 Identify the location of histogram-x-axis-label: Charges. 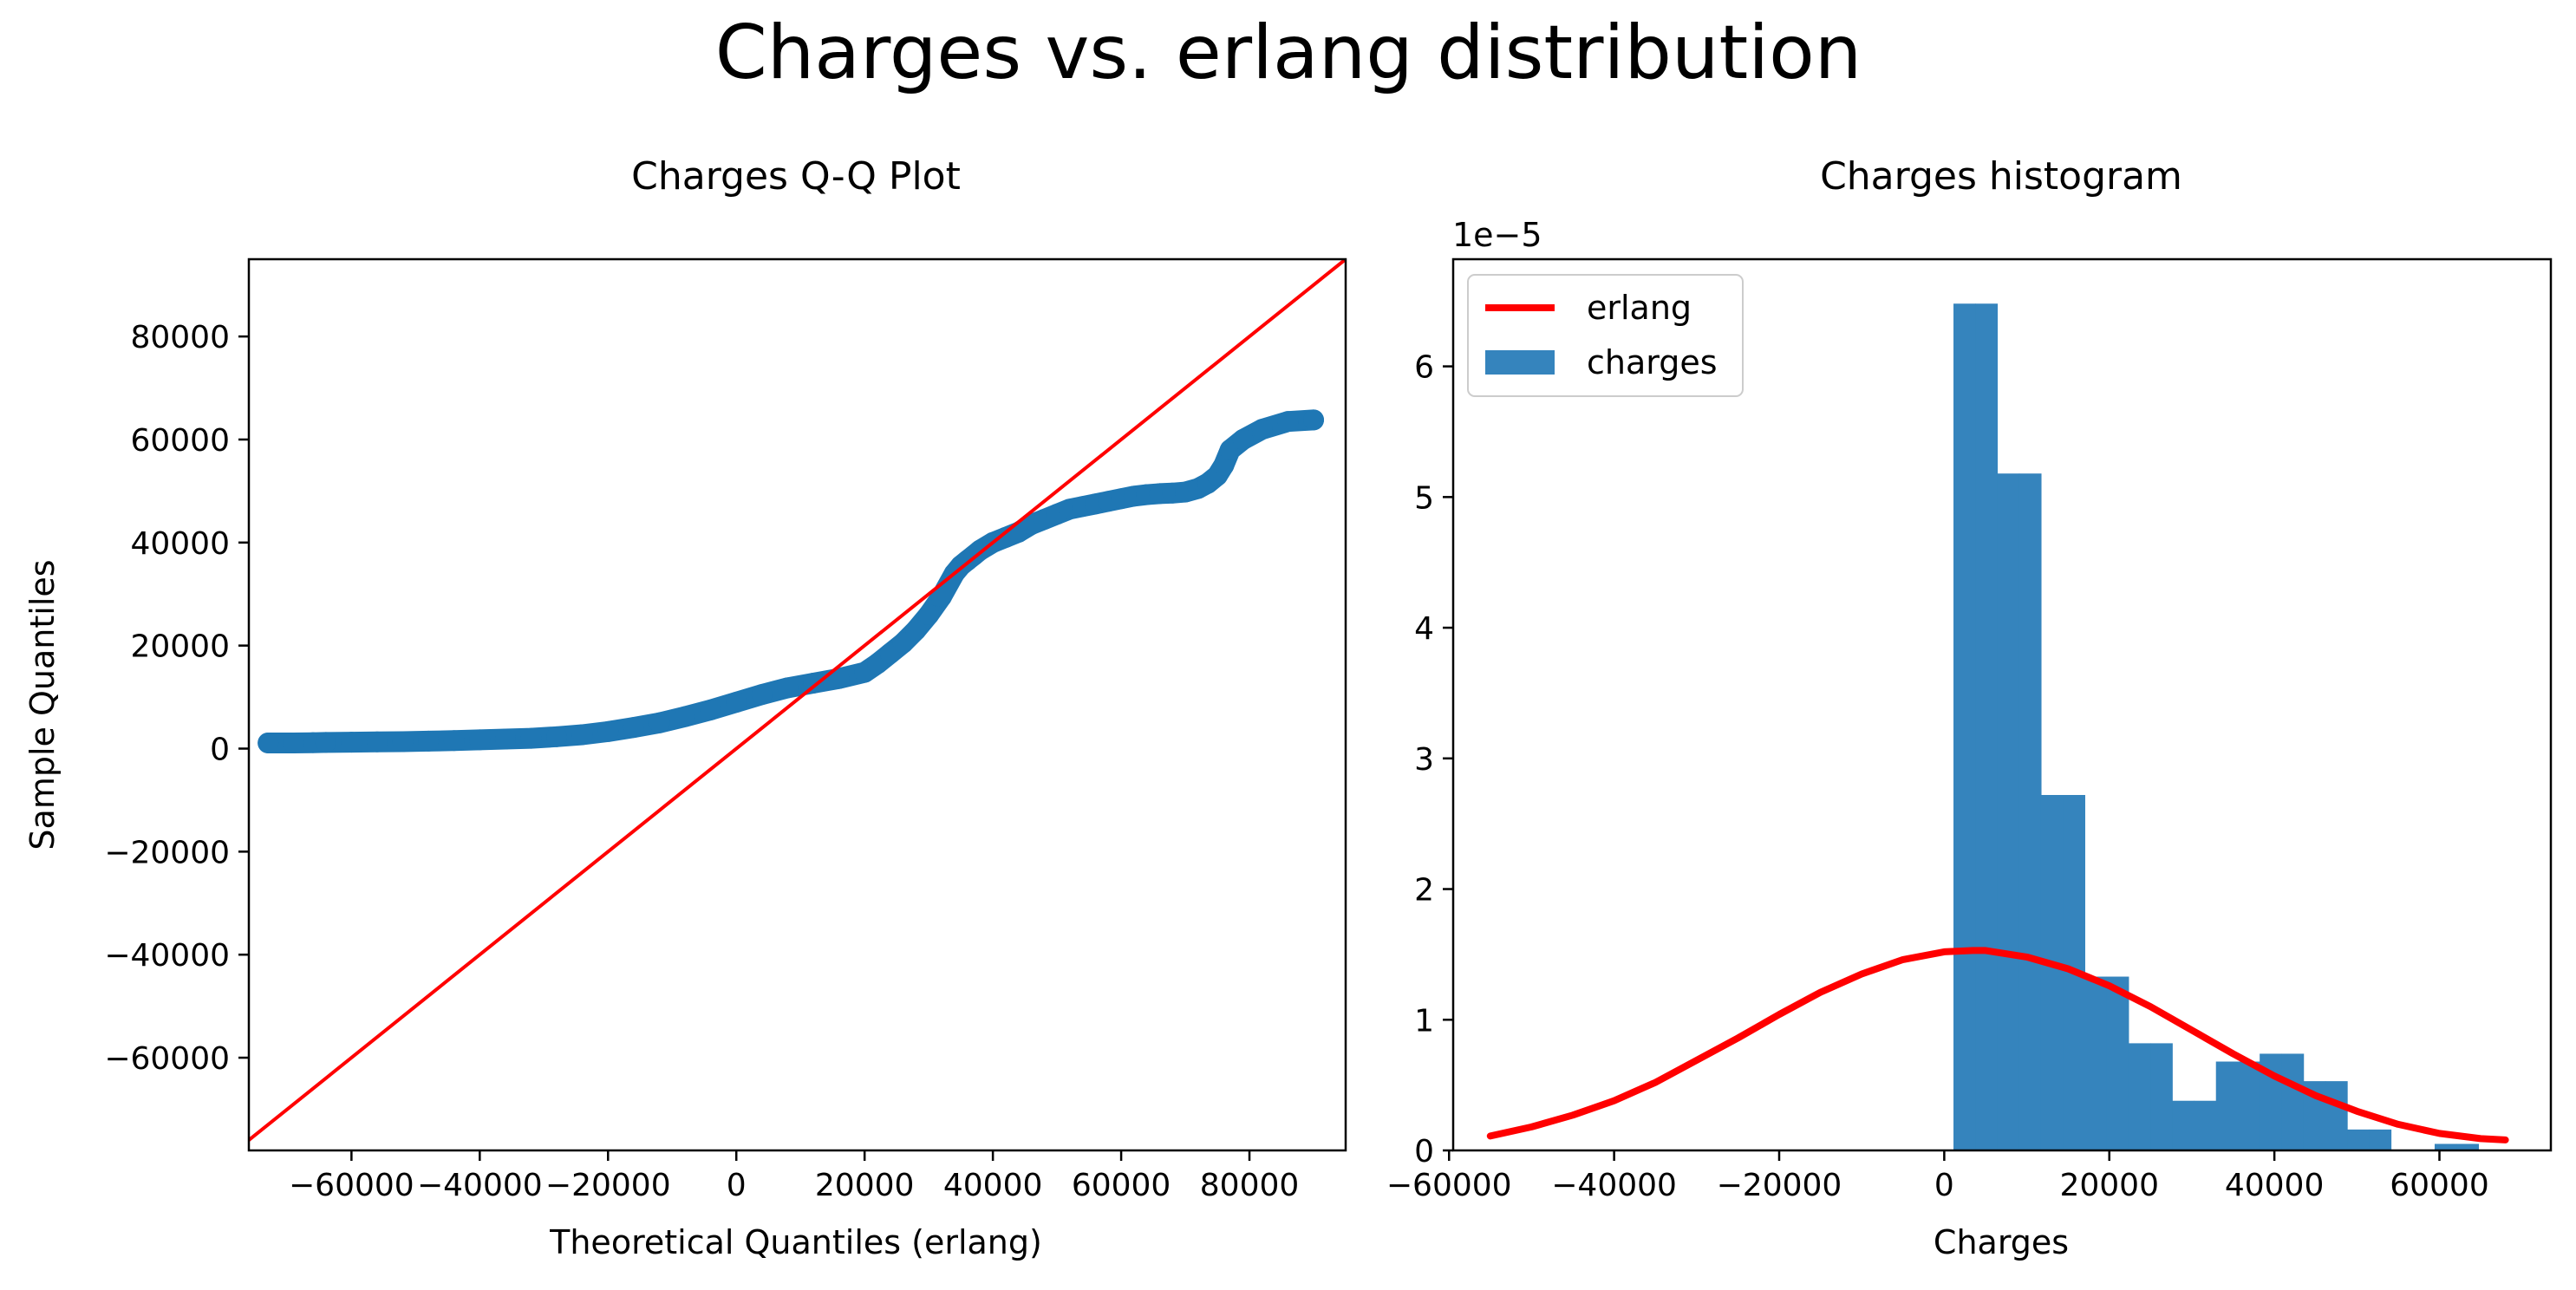
(2002, 1242).